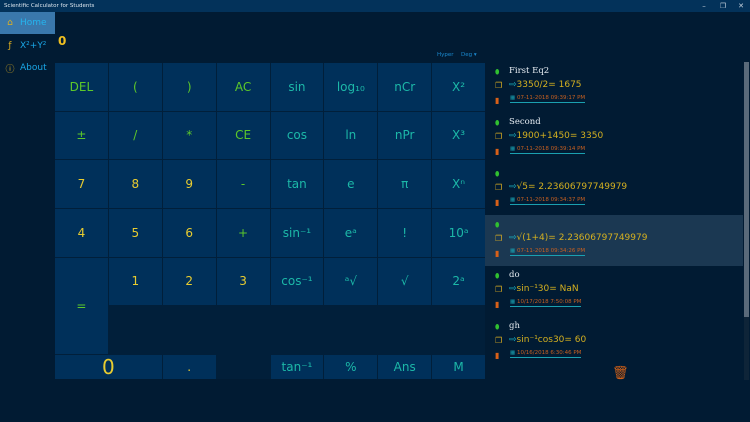 This screenshot has height=422, width=750. Describe the element at coordinates (189, 367) in the screenshot. I see `key-button: .` at that location.